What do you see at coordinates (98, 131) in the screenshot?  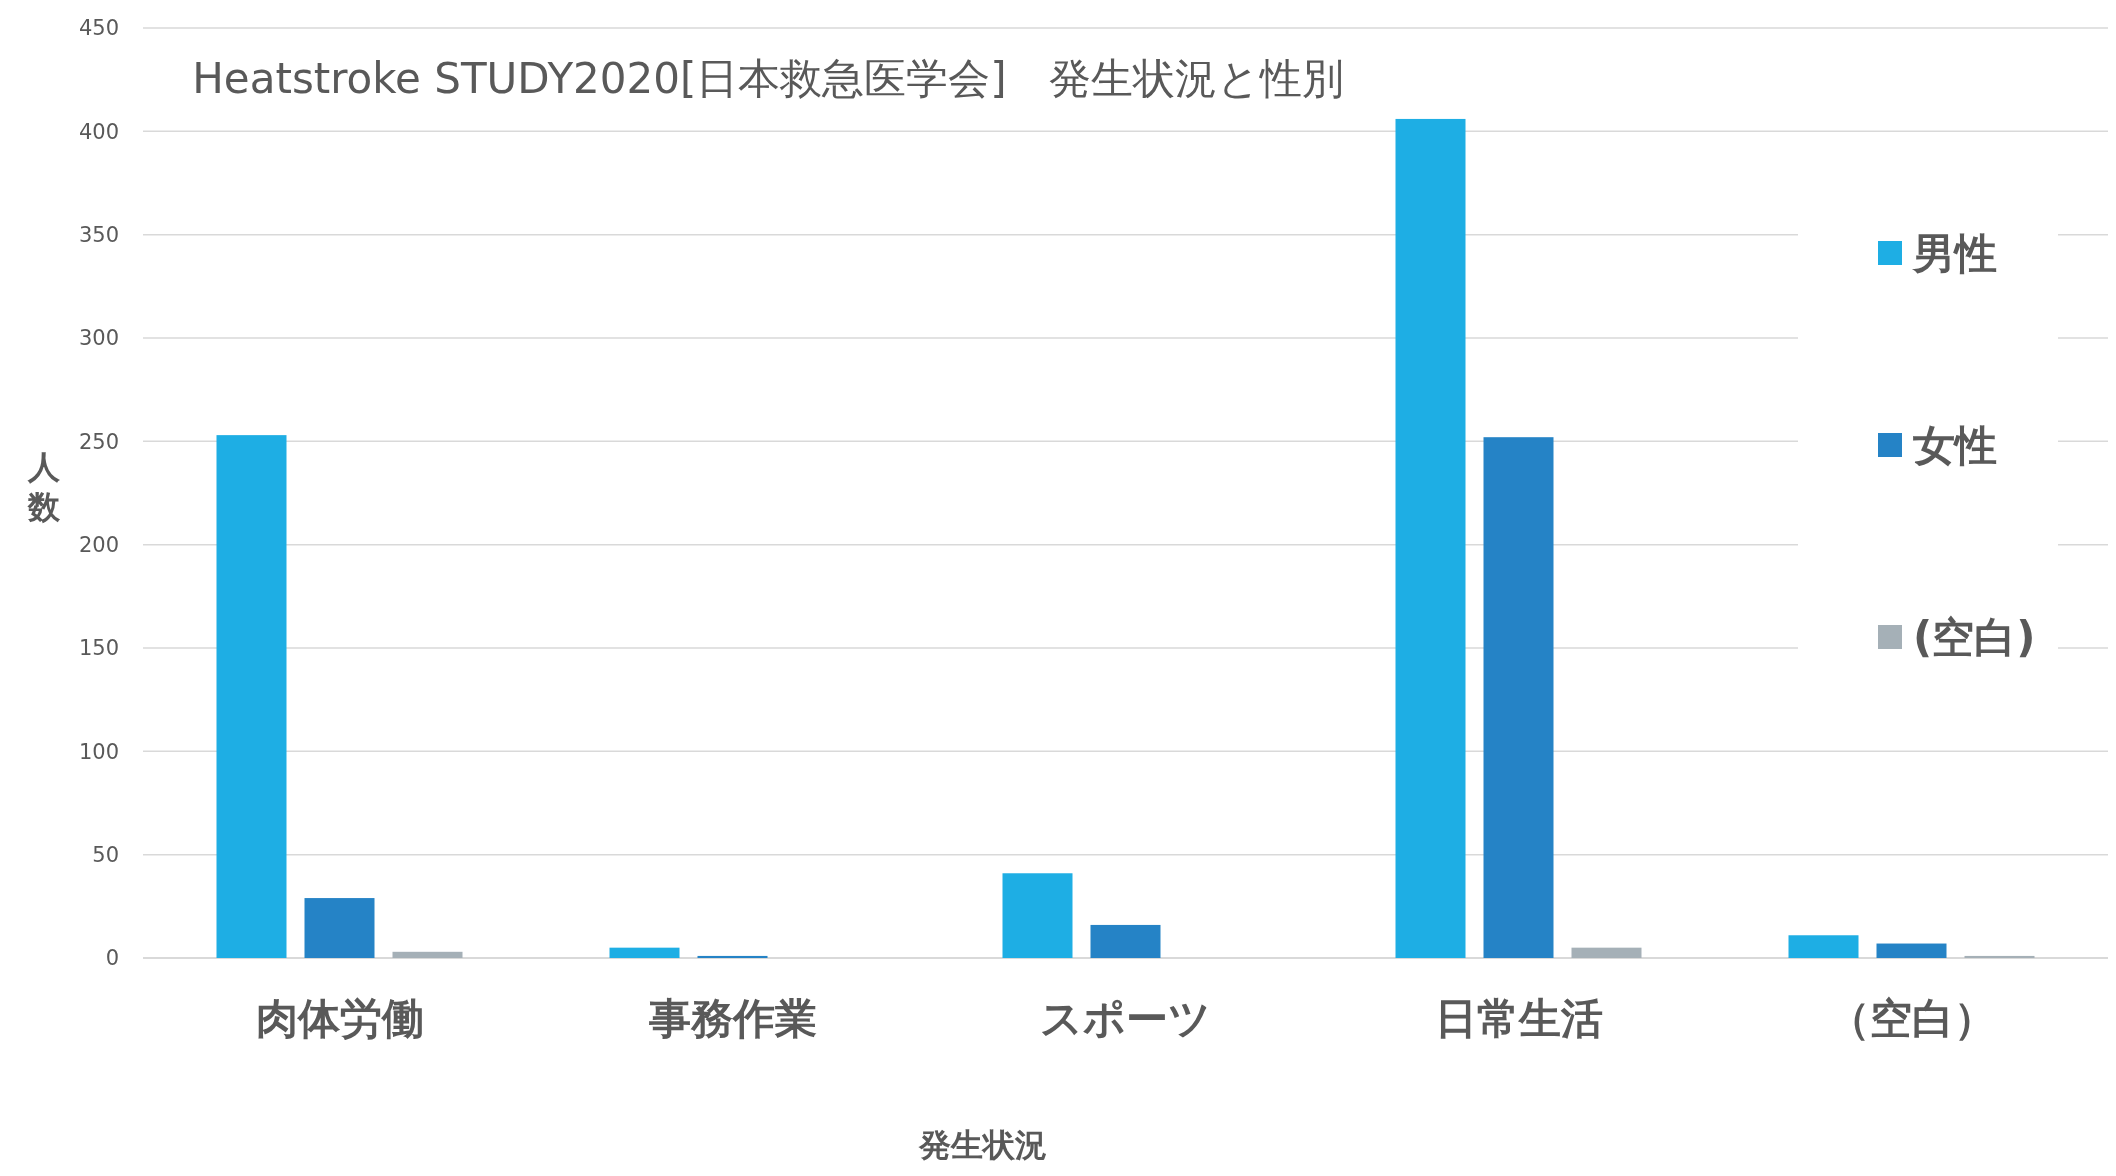 I see `y-tick-label: 400` at bounding box center [98, 131].